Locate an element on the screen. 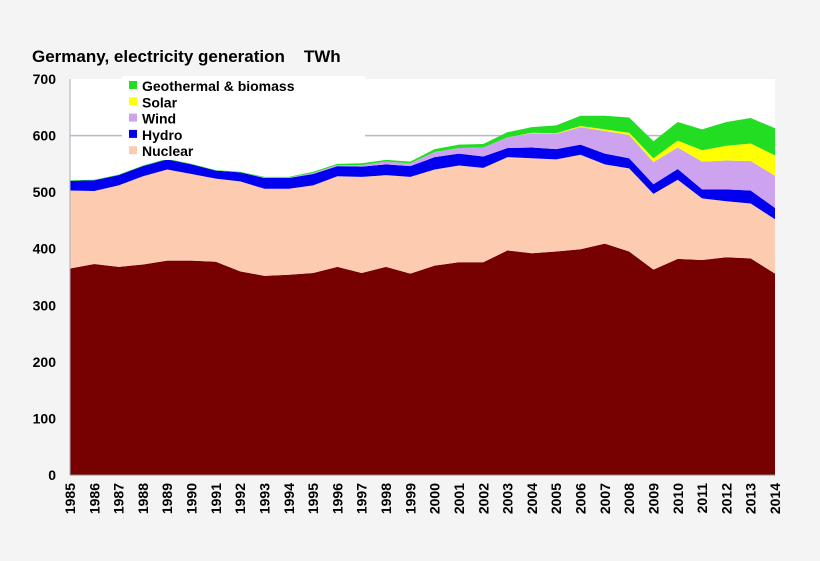  y-tick-label: 700 is located at coordinates (45, 79).